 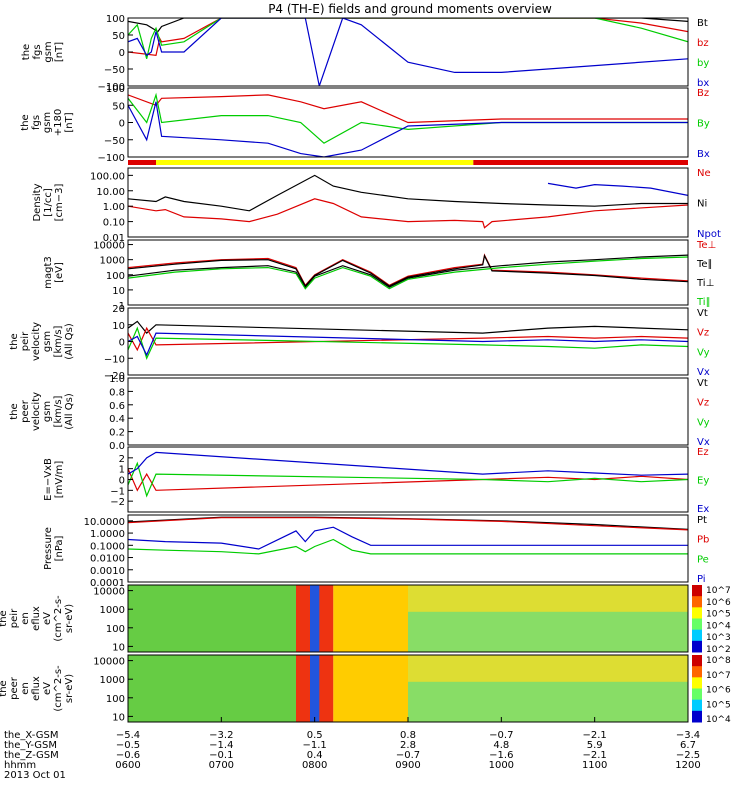 I want to click on y-tick-label: 0.4, so click(x=117, y=419).